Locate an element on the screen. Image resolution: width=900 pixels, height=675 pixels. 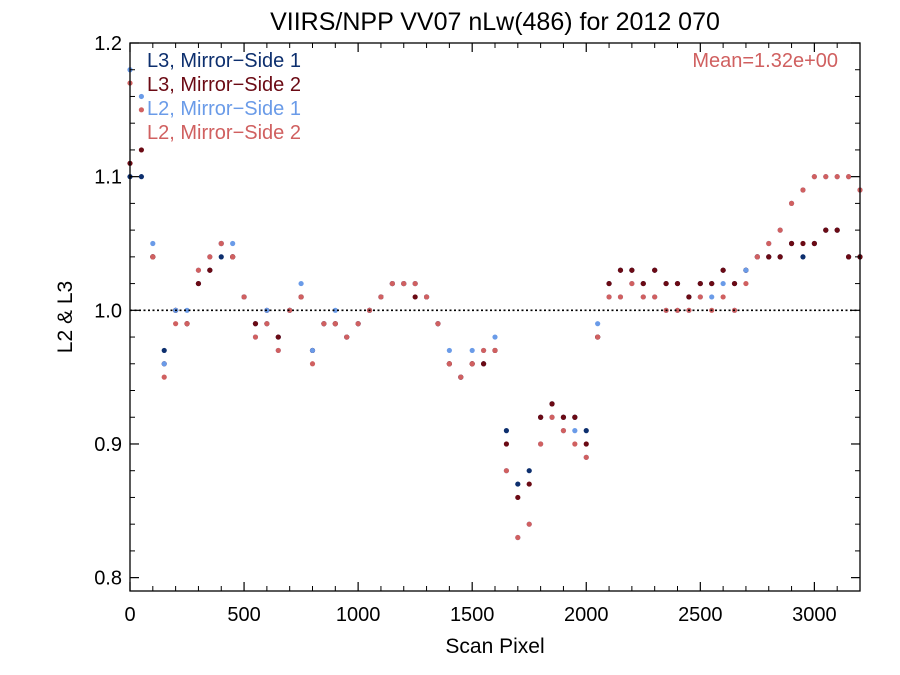
y-tick-label: 1.2 is located at coordinates (108, 44).